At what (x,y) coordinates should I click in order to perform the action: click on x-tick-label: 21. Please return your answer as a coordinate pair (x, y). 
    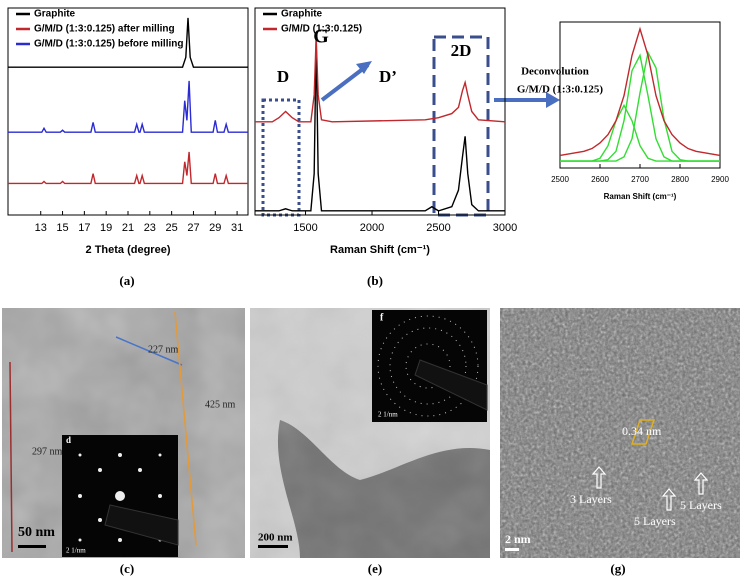
    Looking at the image, I should click on (128, 228).